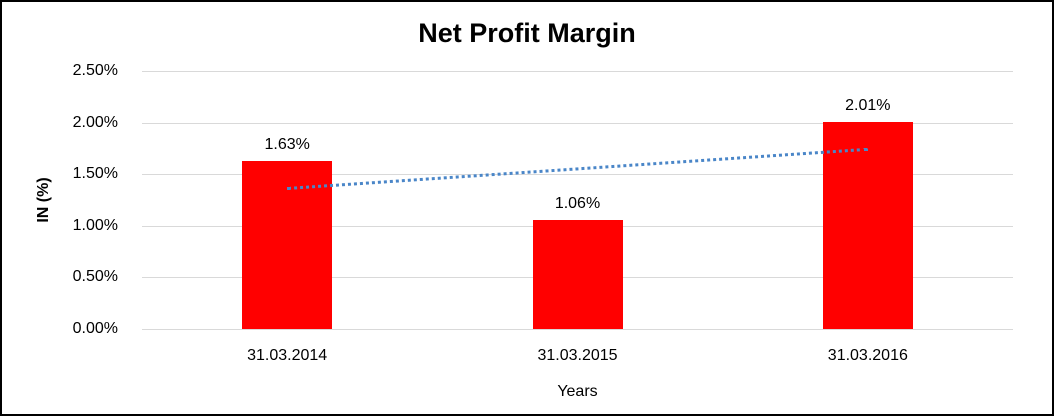 The width and height of the screenshot is (1054, 416). Describe the element at coordinates (527, 33) in the screenshot. I see `chart-title: Net Profit Margin` at that location.